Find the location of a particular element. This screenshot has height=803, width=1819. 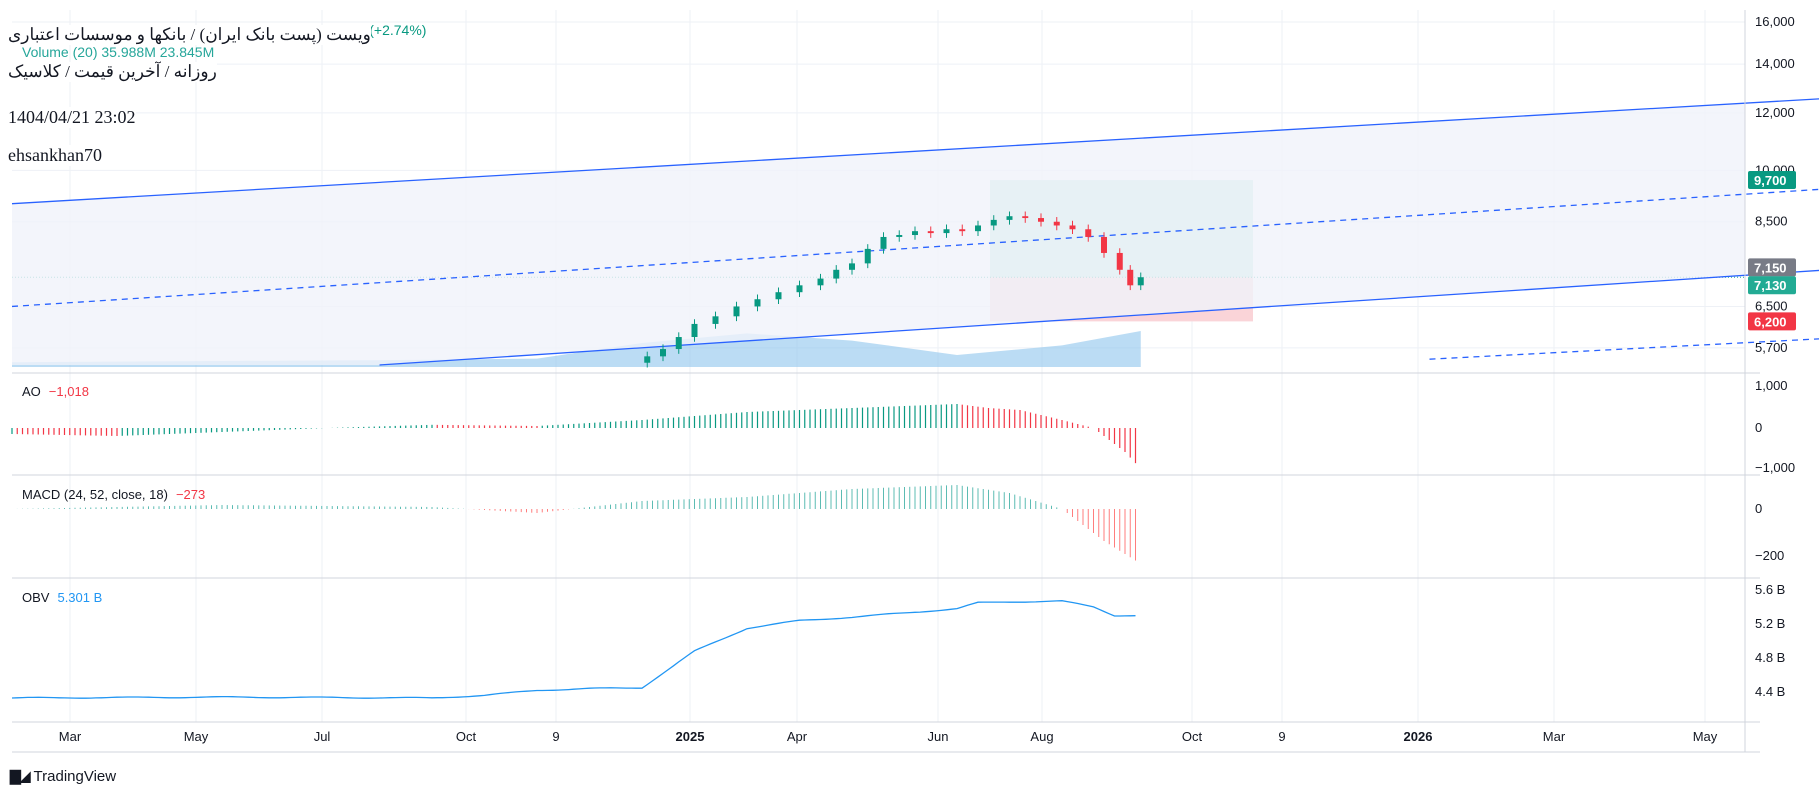

obv-tick-label: 4.4 B is located at coordinates (1770, 691).